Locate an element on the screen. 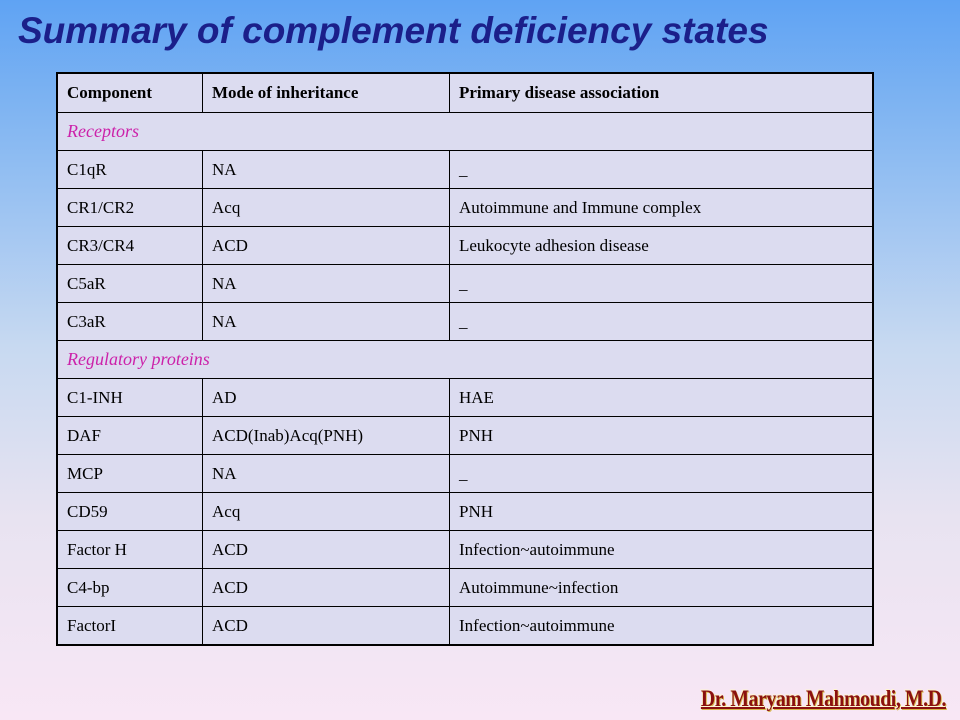  table-row: C4-bp ACD Autoimmune~infection is located at coordinates (465, 587).